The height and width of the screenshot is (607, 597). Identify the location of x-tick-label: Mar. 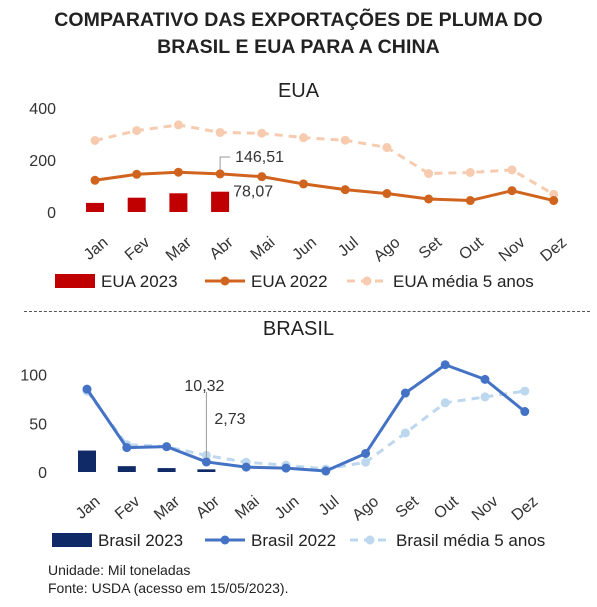
(167, 508).